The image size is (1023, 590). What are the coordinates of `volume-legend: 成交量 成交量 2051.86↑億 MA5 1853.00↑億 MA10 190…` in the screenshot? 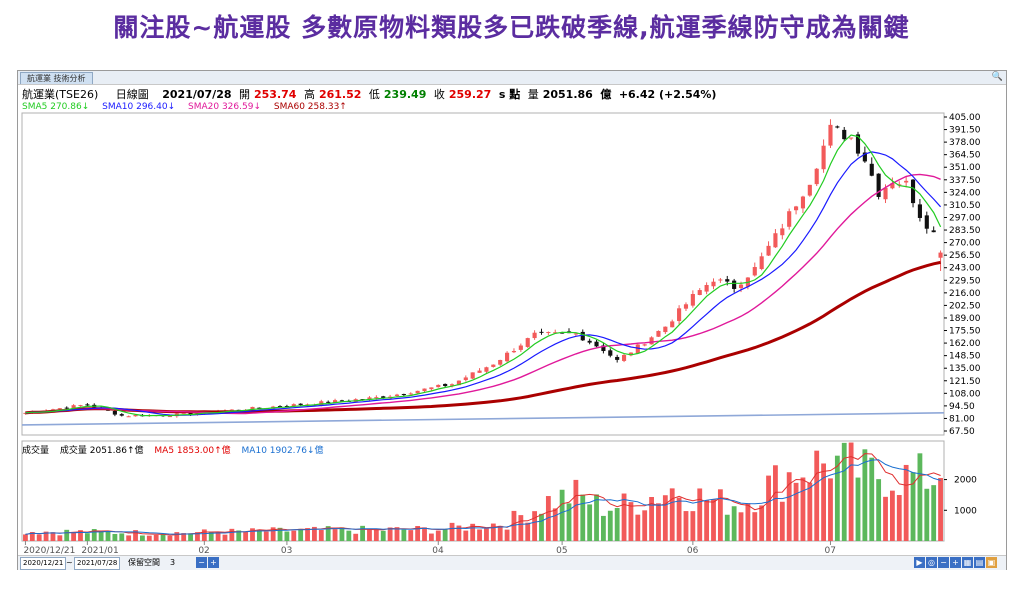 It's located at (177, 449).